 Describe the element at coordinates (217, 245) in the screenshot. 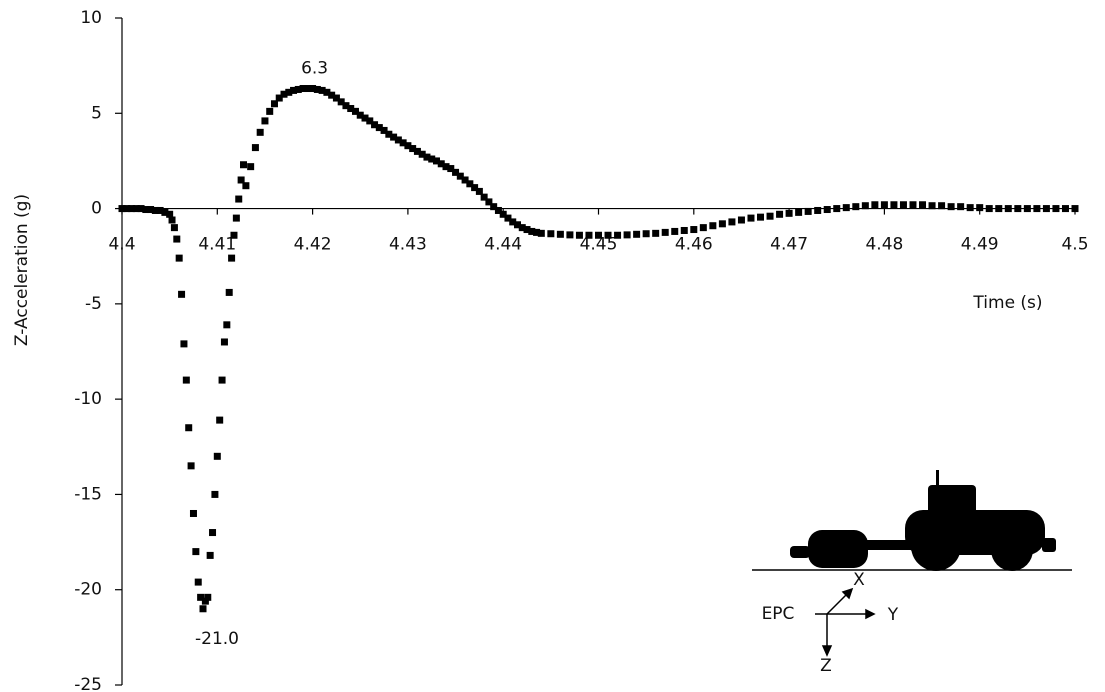

I see `x-tick-label: 4.41` at that location.